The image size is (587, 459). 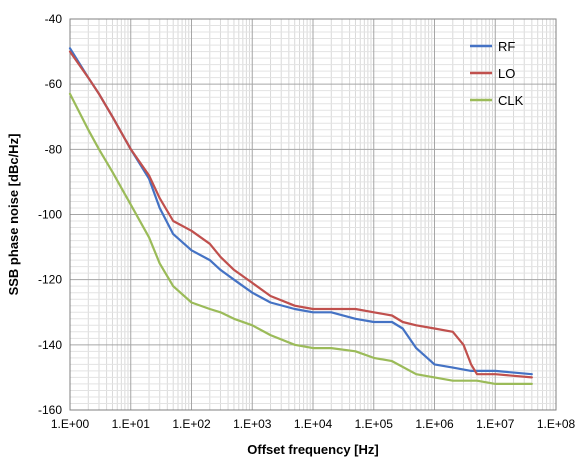 What do you see at coordinates (131, 424) in the screenshot?
I see `x-tick-label: 1.E+01` at bounding box center [131, 424].